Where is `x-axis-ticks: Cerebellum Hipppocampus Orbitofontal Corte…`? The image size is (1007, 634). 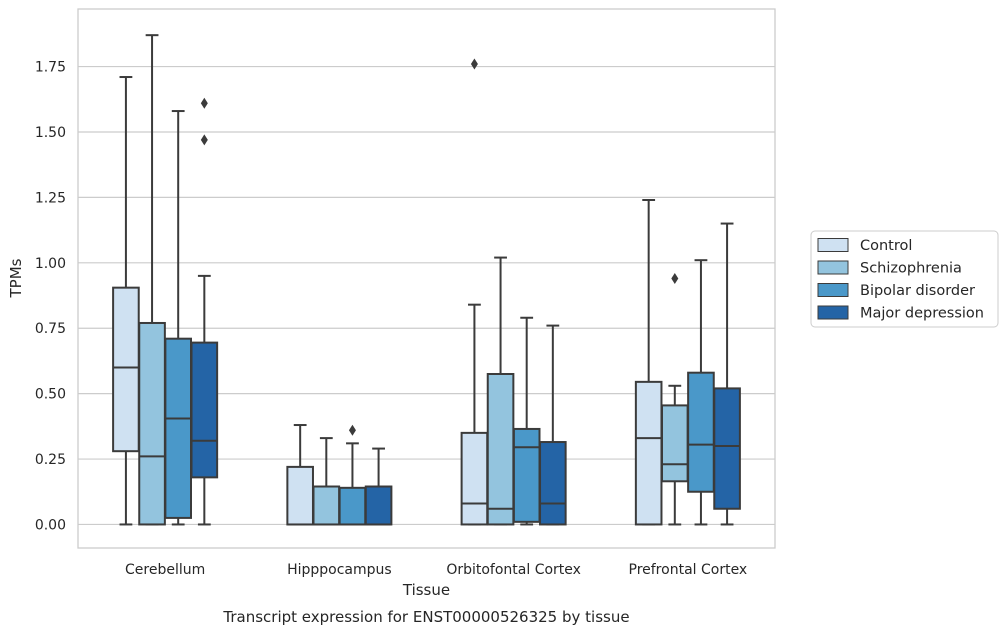
x-axis-ticks: Cerebellum Hipppocampus Orbitofontal Corte… is located at coordinates (436, 570).